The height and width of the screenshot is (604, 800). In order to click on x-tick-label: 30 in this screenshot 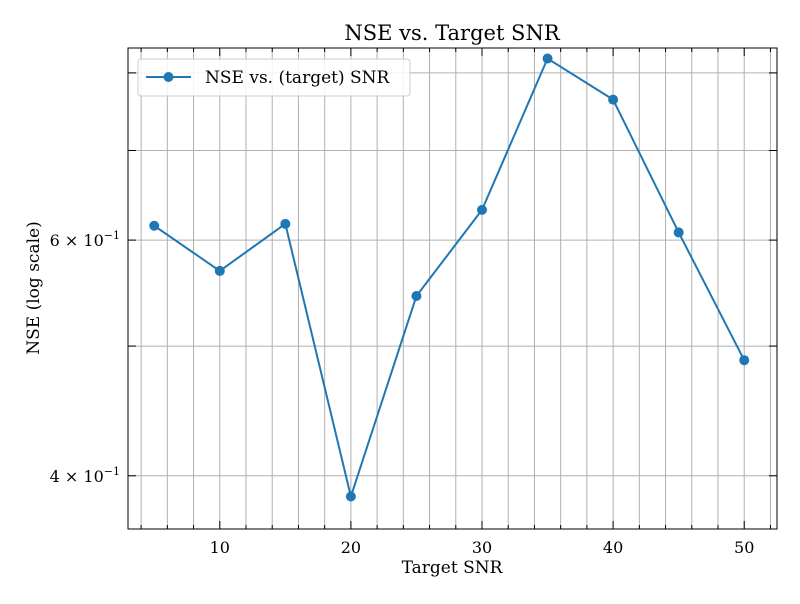, I will do `click(482, 547)`.